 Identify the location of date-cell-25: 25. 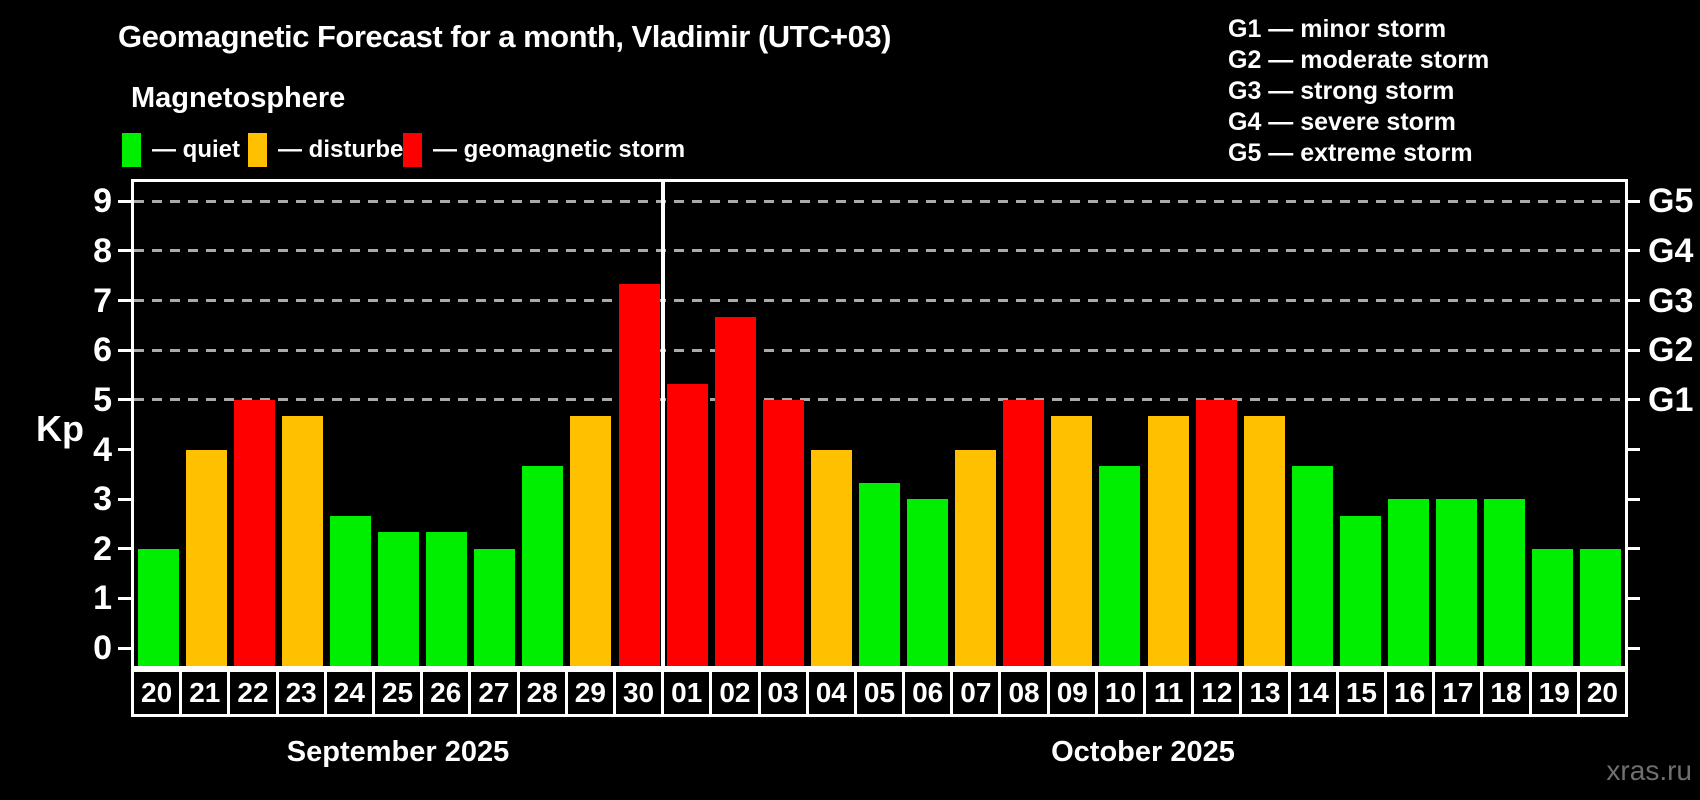
(397, 693).